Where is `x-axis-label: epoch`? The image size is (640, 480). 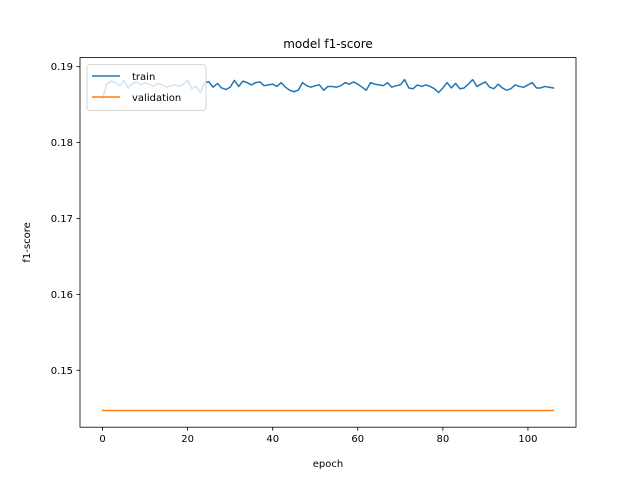 x-axis-label: epoch is located at coordinates (328, 464).